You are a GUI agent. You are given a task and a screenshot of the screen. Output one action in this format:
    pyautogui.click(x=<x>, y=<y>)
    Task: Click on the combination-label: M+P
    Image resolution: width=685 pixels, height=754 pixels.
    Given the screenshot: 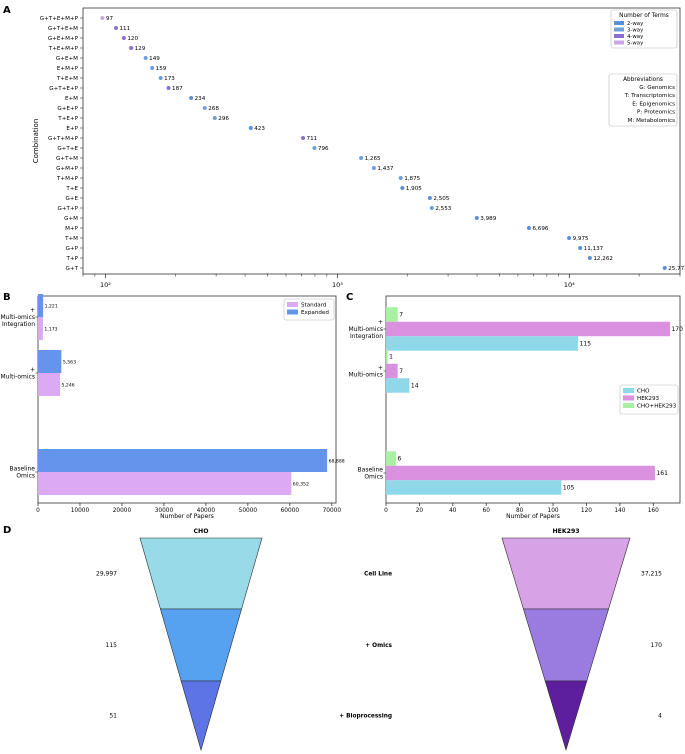 What is the action you would take?
    pyautogui.click(x=72, y=229)
    